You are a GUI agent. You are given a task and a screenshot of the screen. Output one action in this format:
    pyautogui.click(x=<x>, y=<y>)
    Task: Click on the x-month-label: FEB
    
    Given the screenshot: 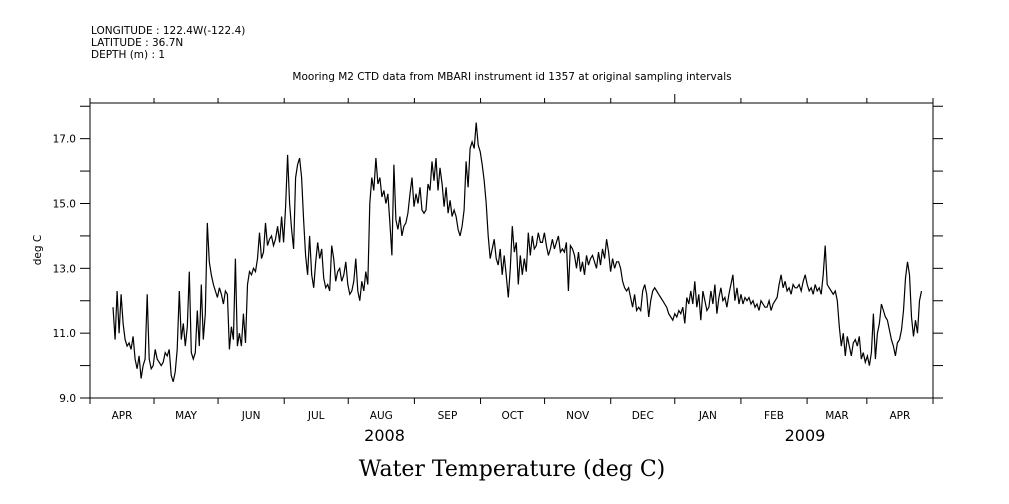 What is the action you would take?
    pyautogui.click(x=774, y=416)
    